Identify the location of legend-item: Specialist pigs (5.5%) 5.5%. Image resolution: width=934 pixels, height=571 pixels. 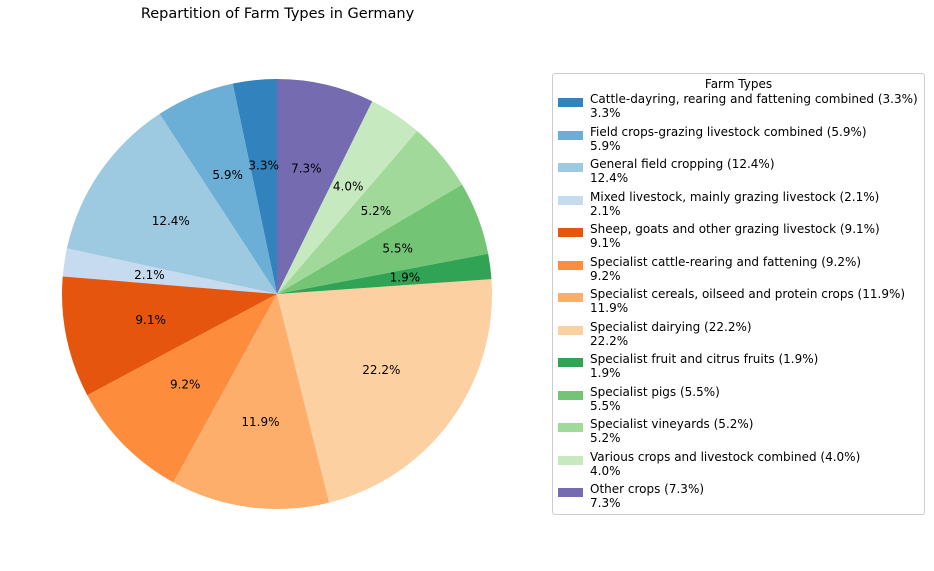
(738, 401).